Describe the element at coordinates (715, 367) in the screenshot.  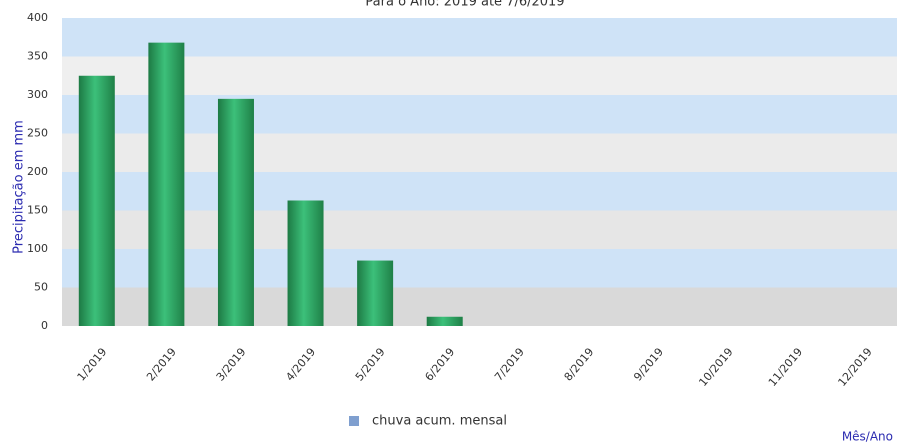
I see `x-tick-label: 10/2019` at that location.